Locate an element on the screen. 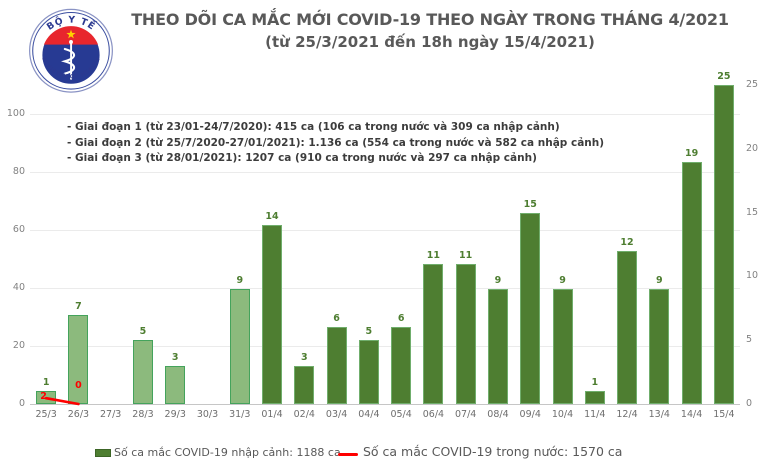  x-axis-label: 04/4 is located at coordinates (369, 414).